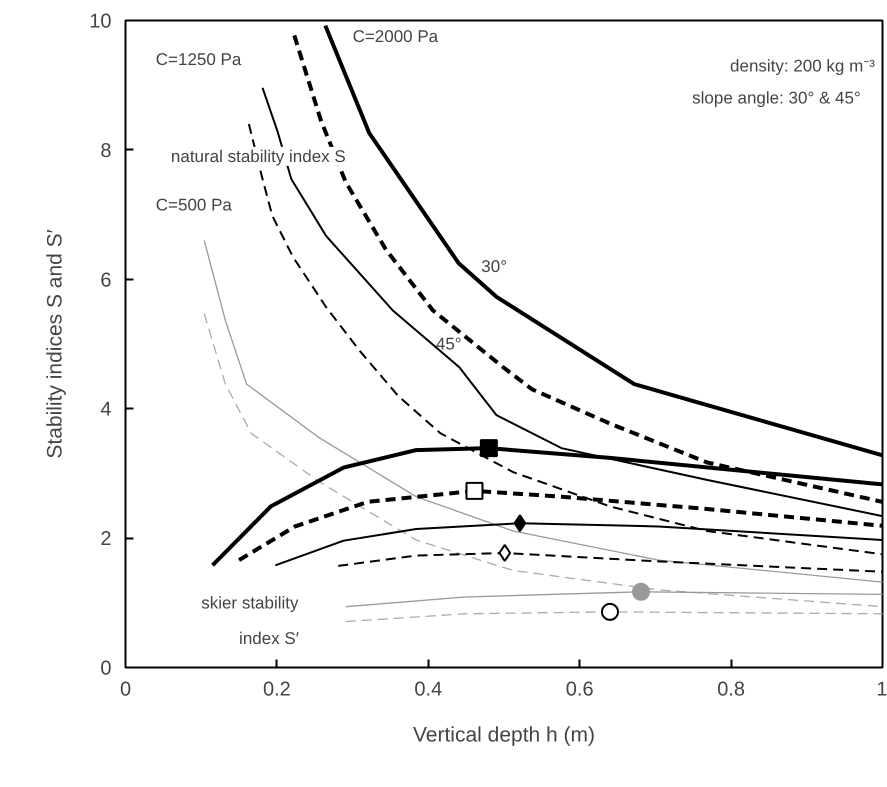  Describe the element at coordinates (504, 735) in the screenshot. I see `x-axis-title: Vertical depth h (m)` at that location.